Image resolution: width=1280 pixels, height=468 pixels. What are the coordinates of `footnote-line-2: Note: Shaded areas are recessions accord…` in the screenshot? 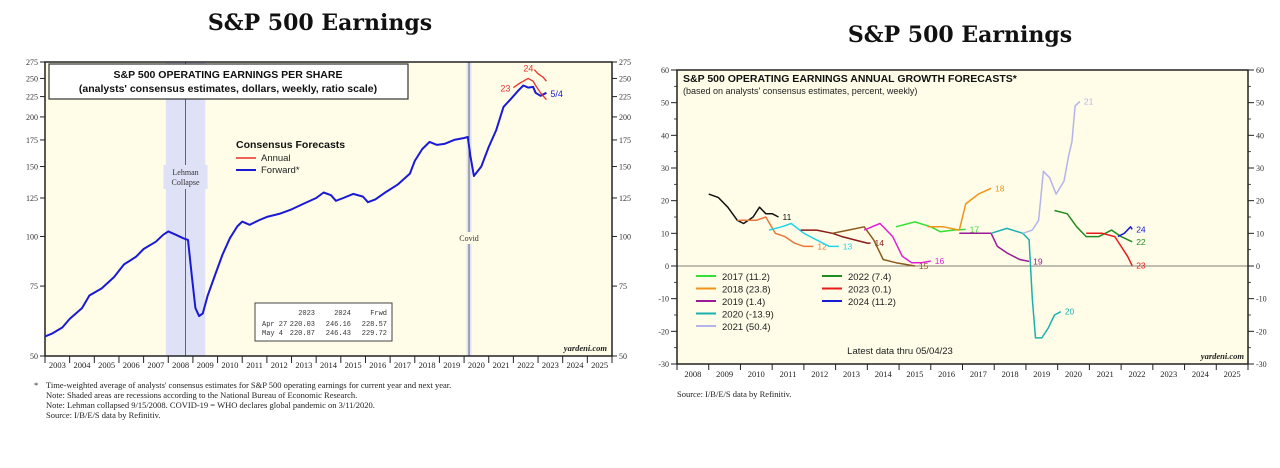 It's located at (202, 395).